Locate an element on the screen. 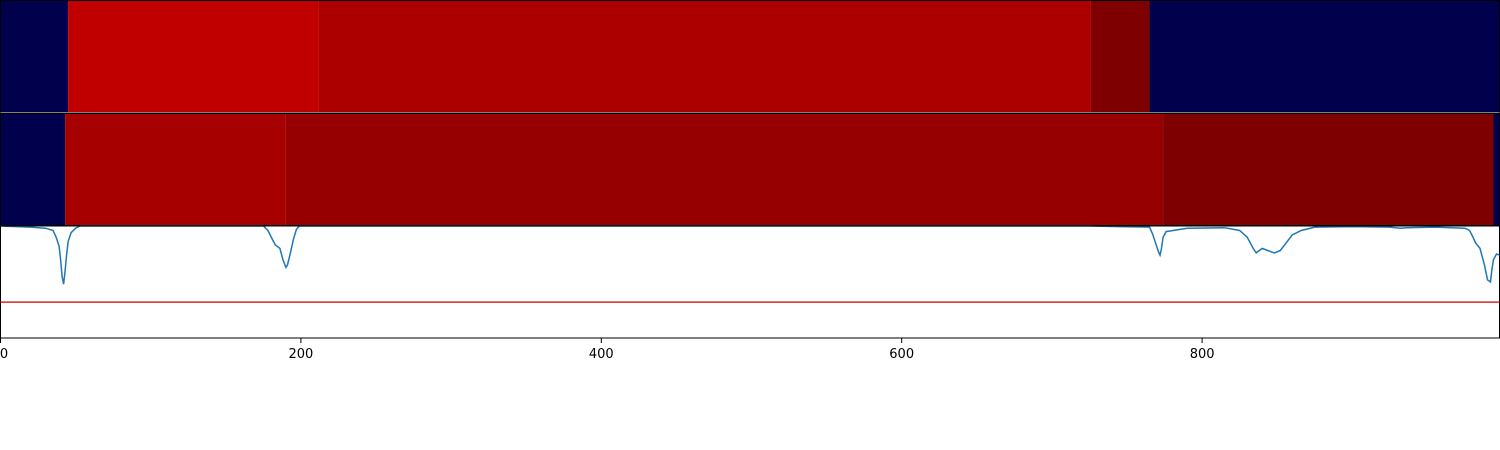 Image resolution: width=1500 pixels, height=450 pixels. x-tick-label: 600 is located at coordinates (901, 354).